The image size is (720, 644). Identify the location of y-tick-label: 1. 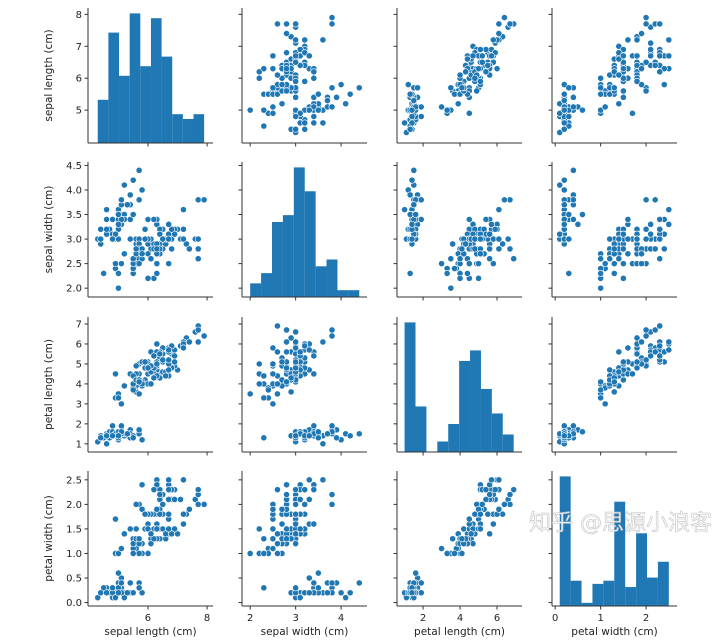
(79, 444).